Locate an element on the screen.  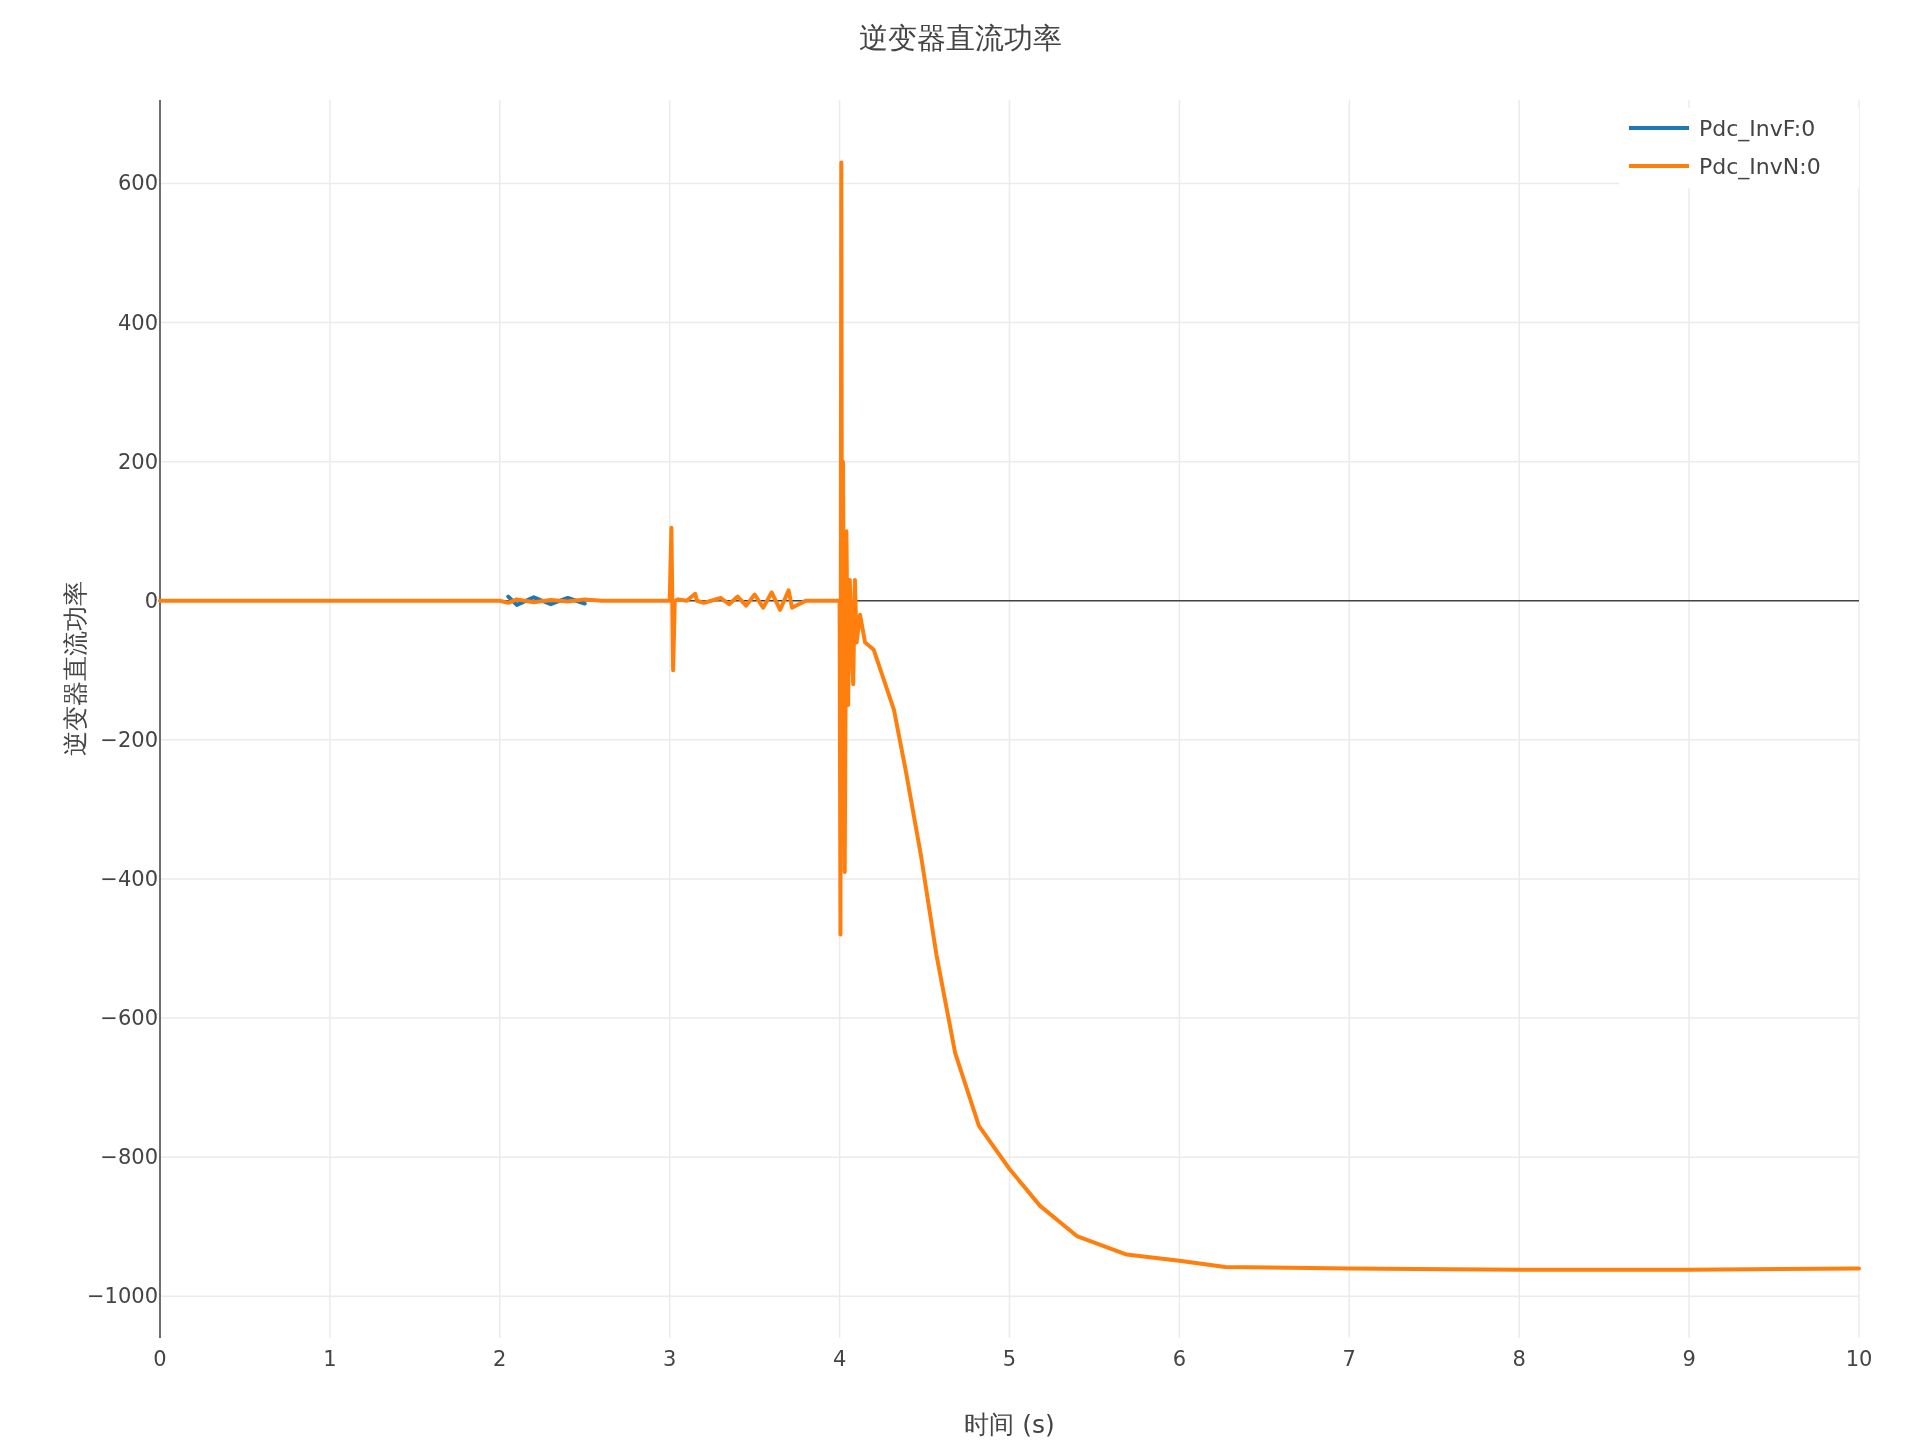
y-tick-label: −1000 is located at coordinates (122, 1296).